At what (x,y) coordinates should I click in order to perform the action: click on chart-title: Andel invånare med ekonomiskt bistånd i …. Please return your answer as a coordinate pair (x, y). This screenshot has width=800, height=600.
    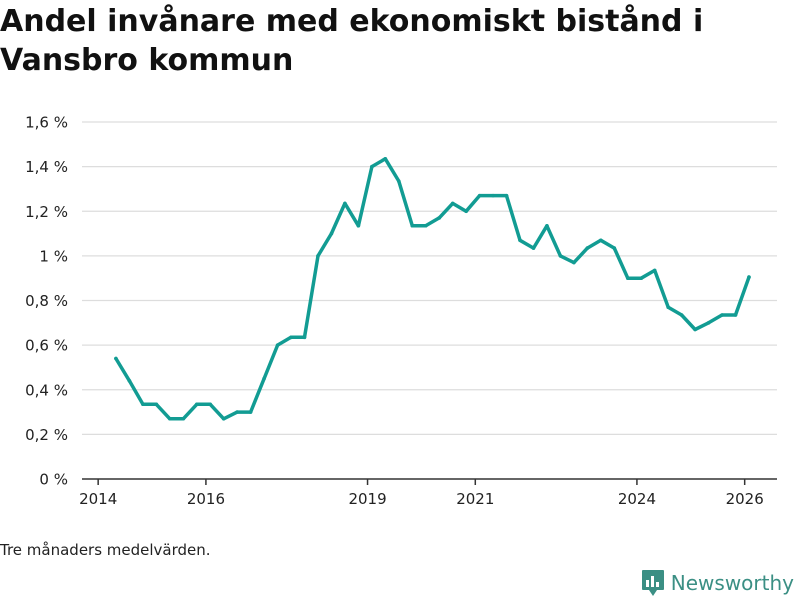
    Looking at the image, I should click on (352, 41).